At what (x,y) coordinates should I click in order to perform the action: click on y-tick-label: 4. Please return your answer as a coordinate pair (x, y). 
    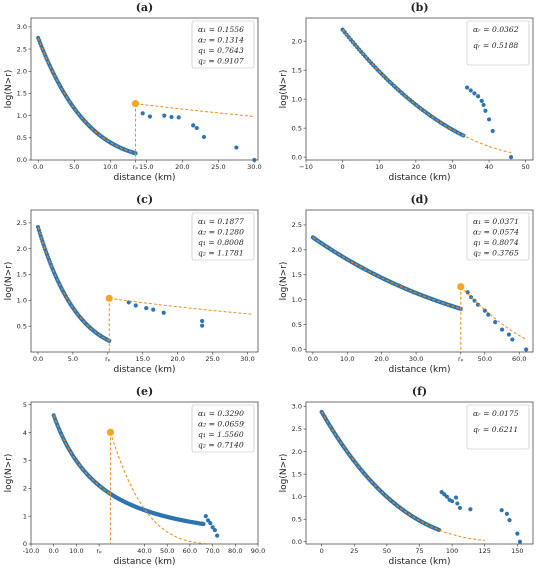
    Looking at the image, I should click on (25, 433).